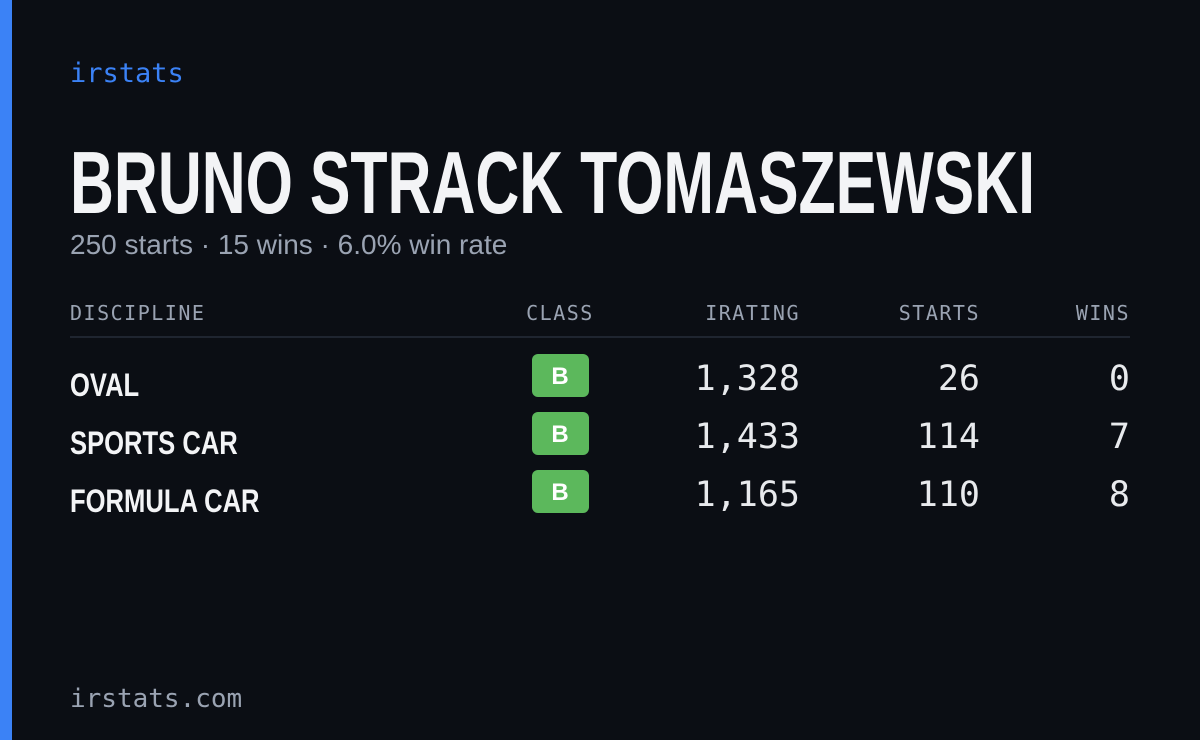 The width and height of the screenshot is (1200, 740). What do you see at coordinates (127, 73) in the screenshot?
I see `brand: irstats` at bounding box center [127, 73].